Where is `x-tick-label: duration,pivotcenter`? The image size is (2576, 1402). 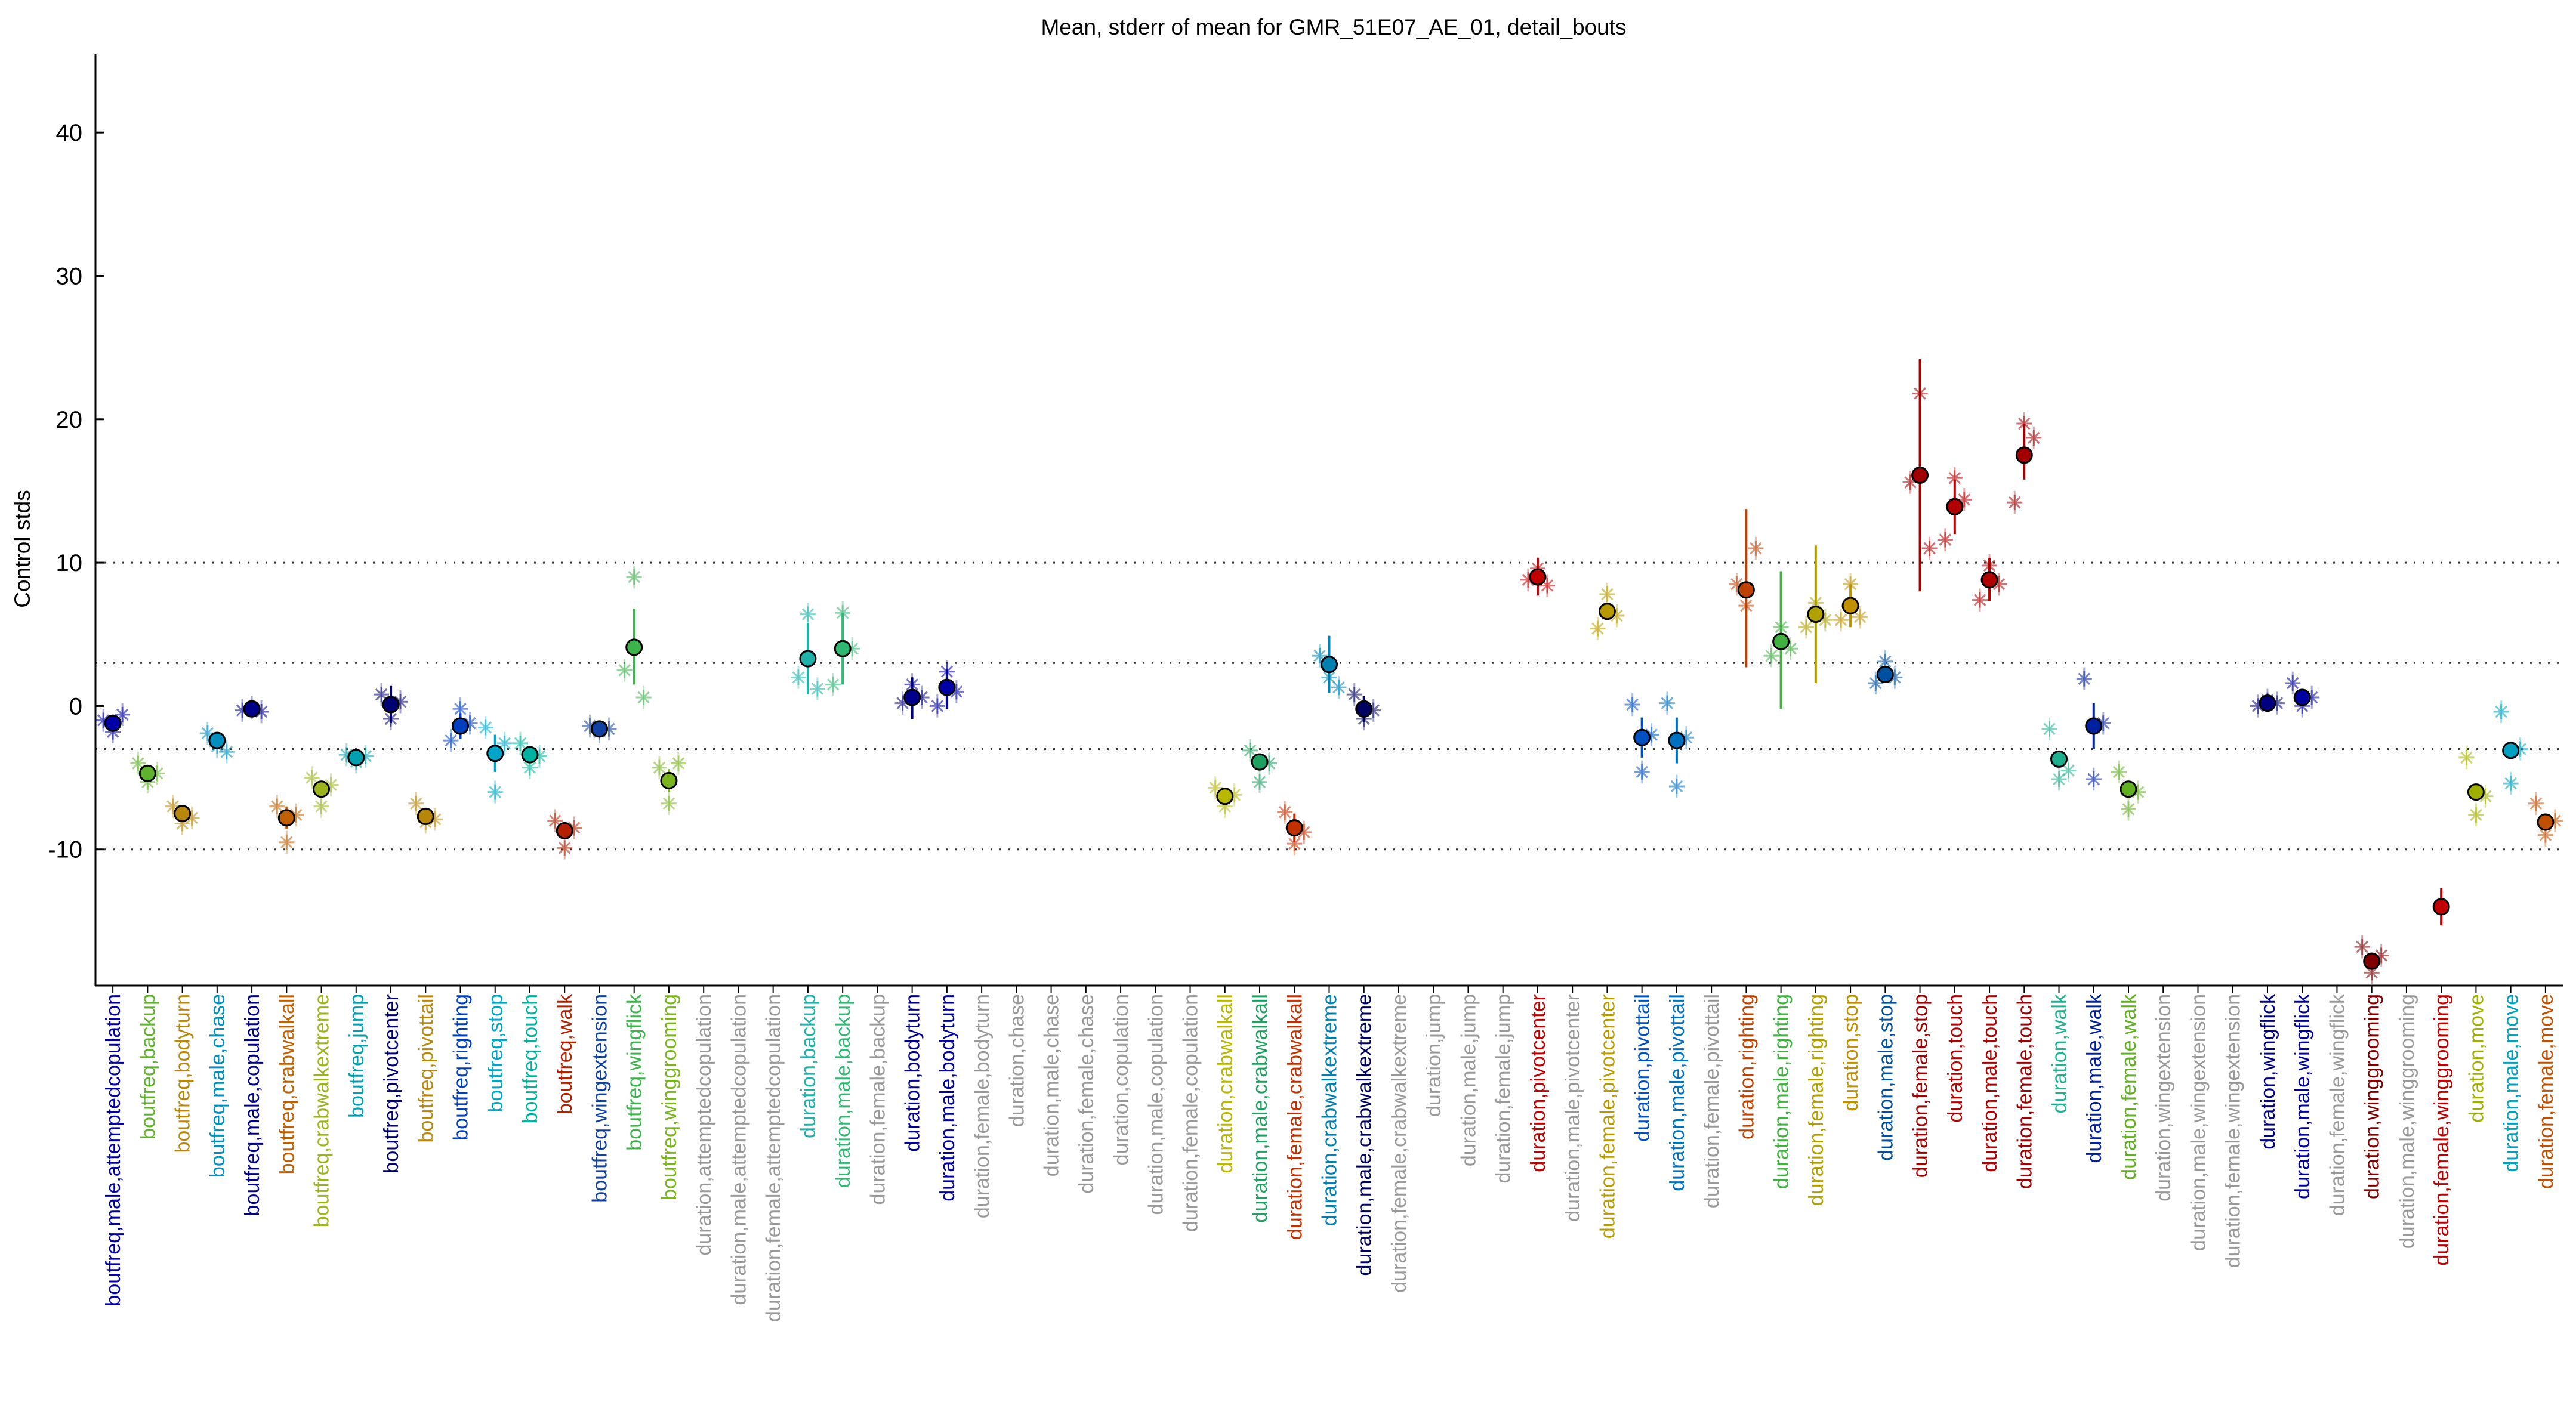
x-tick-label: duration,pivotcenter is located at coordinates (1538, 1083).